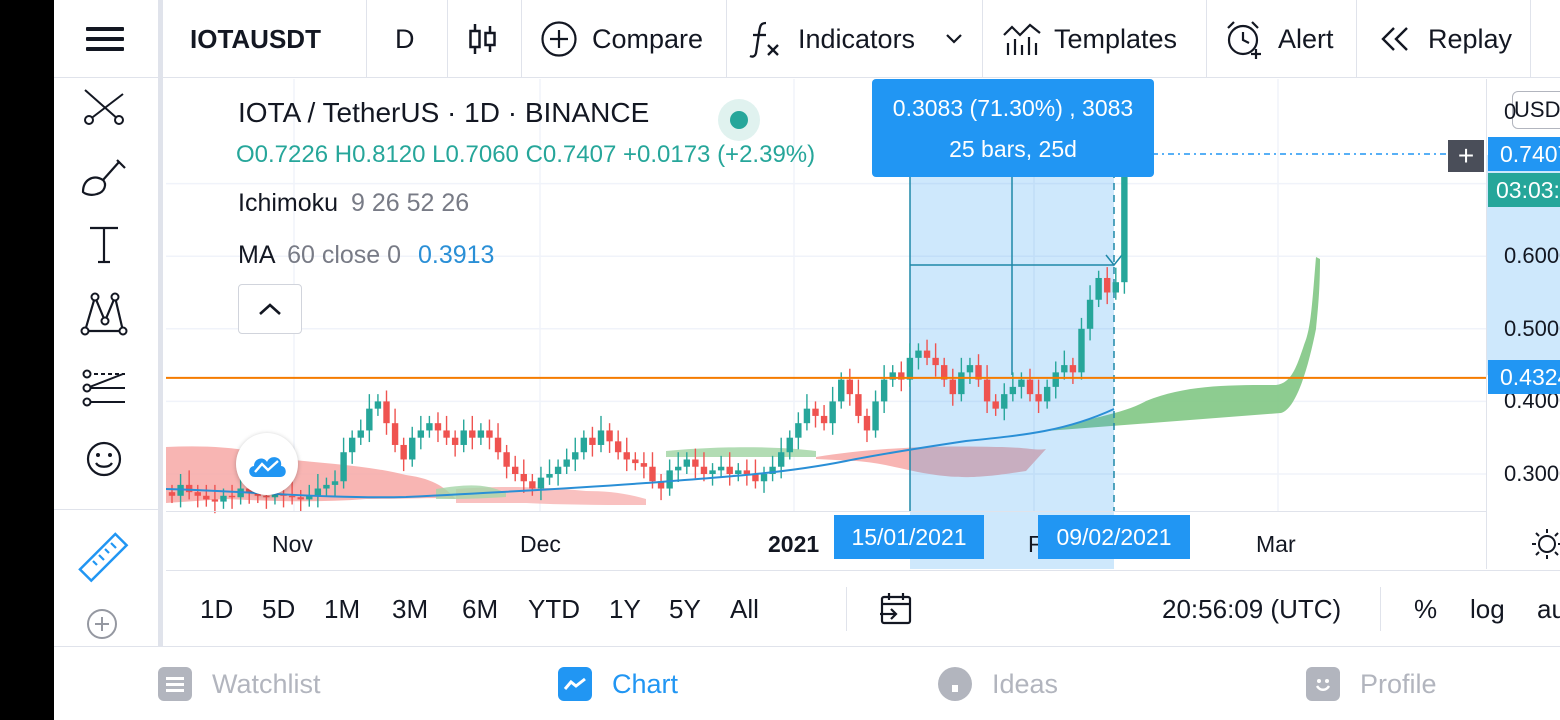 The height and width of the screenshot is (720, 1560). What do you see at coordinates (483, 39) in the screenshot?
I see `chart-type-button` at bounding box center [483, 39].